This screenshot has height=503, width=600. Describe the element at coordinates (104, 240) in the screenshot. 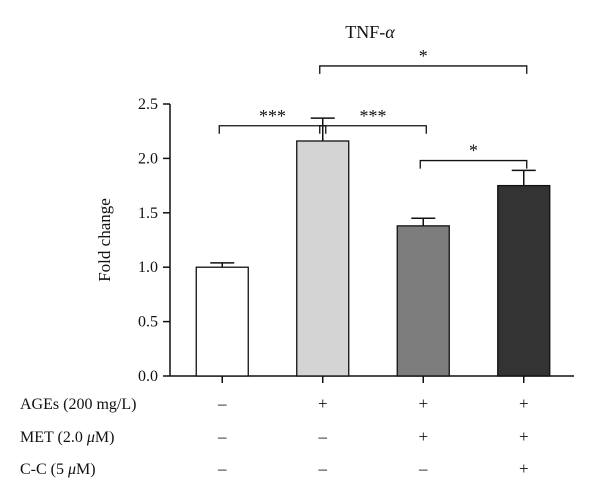

I see `y-axis-label: Fold change` at that location.